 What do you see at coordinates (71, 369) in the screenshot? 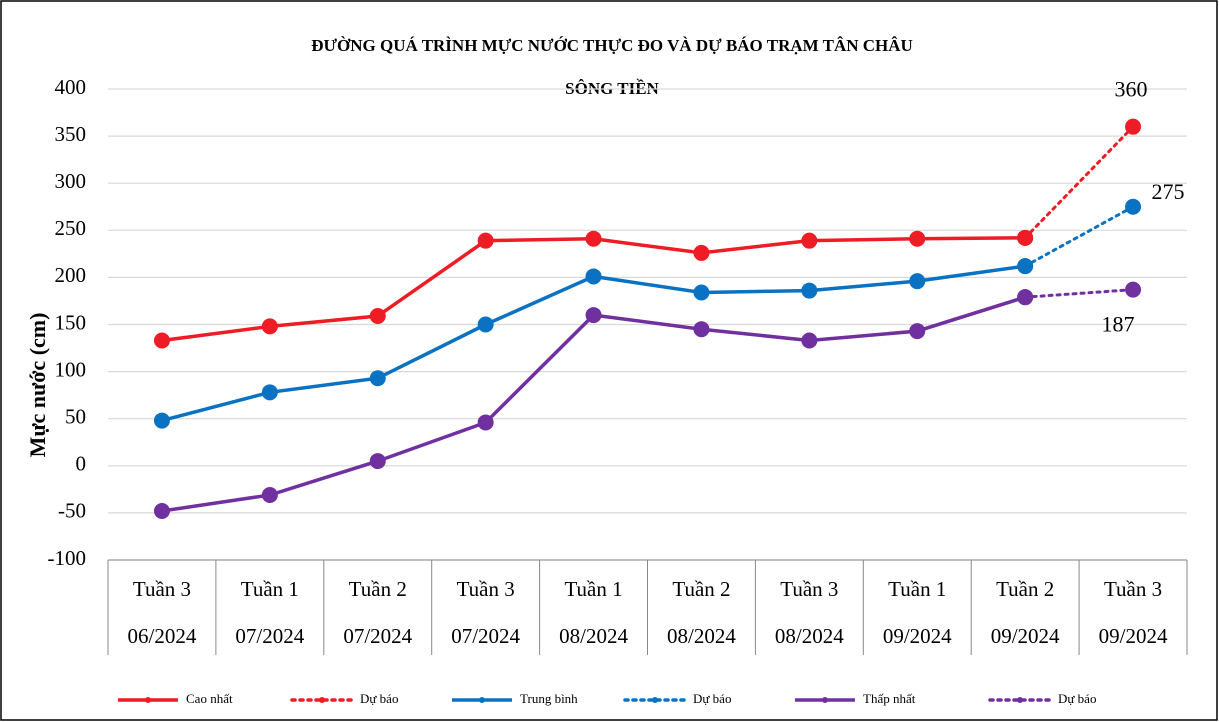
I see `y-tick-label: 100` at bounding box center [71, 369].